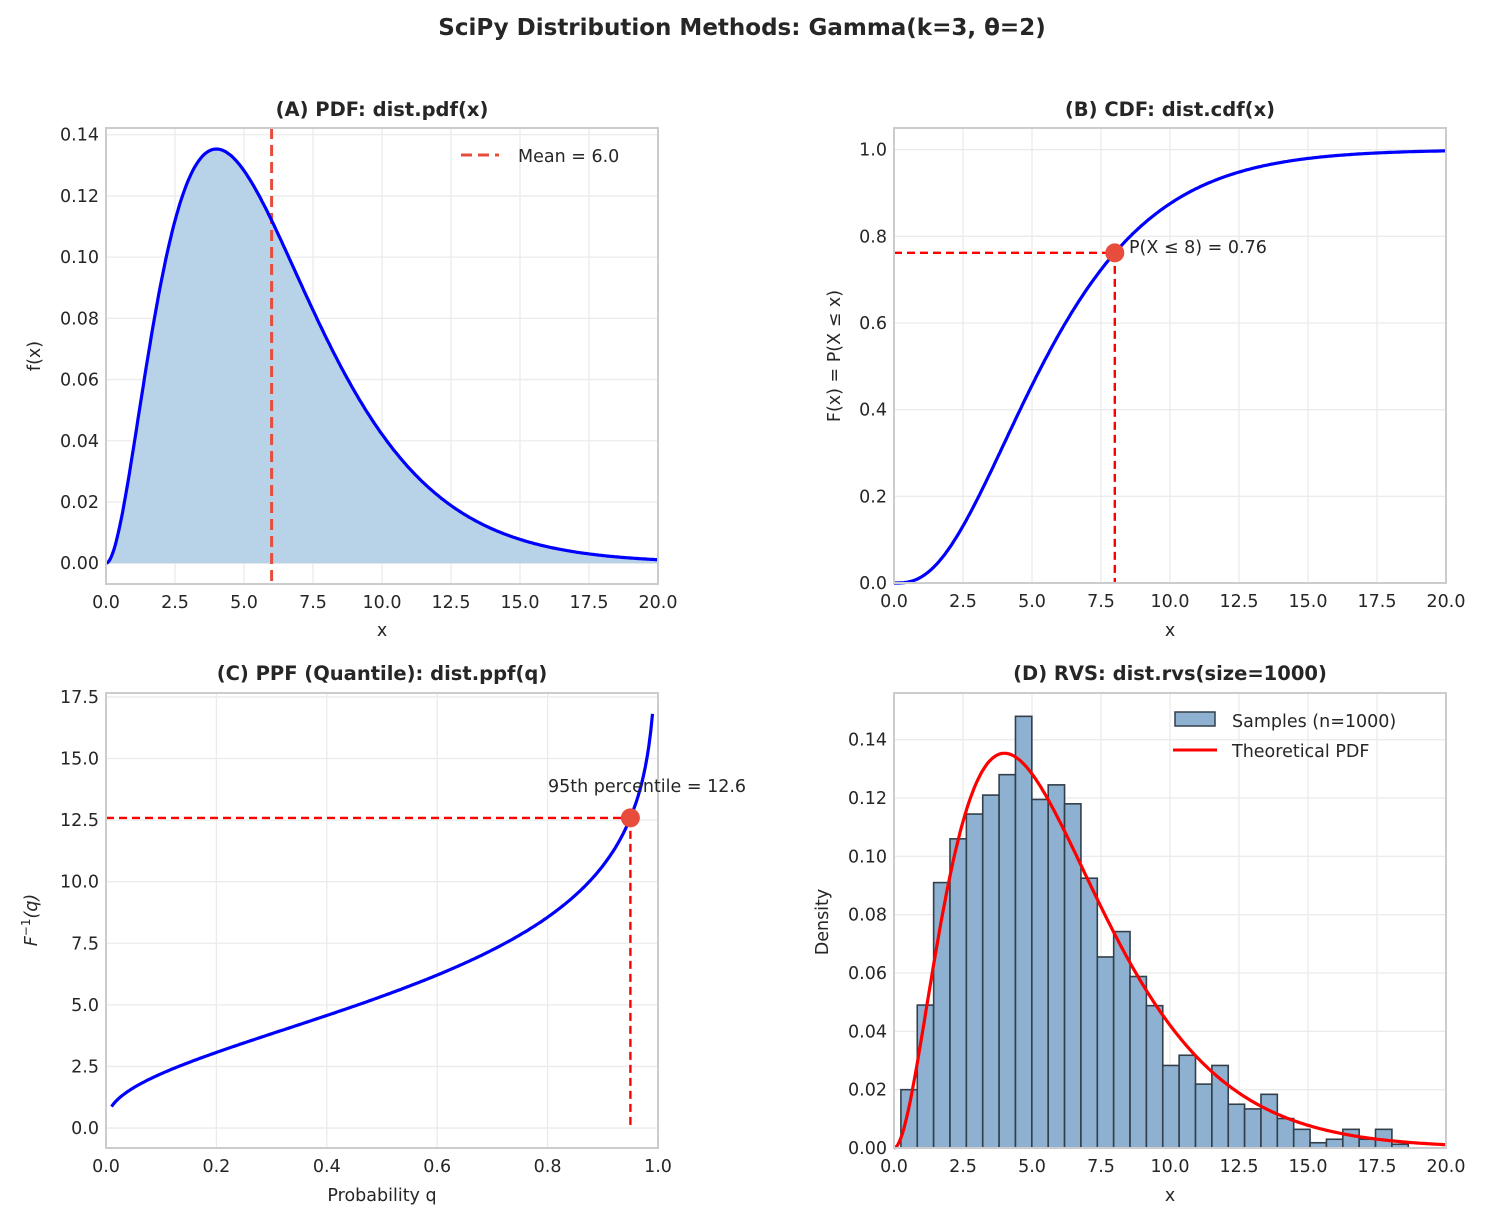 The width and height of the screenshot is (1485, 1219). What do you see at coordinates (630, 818) in the screenshot?
I see `ppf-point-marker` at bounding box center [630, 818].